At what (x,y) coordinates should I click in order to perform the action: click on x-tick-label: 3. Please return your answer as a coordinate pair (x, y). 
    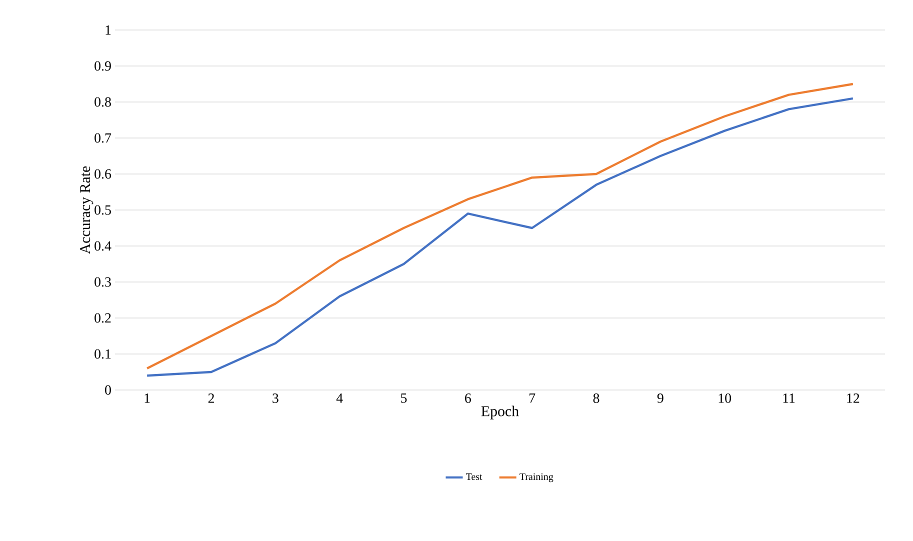
    Looking at the image, I should click on (275, 398).